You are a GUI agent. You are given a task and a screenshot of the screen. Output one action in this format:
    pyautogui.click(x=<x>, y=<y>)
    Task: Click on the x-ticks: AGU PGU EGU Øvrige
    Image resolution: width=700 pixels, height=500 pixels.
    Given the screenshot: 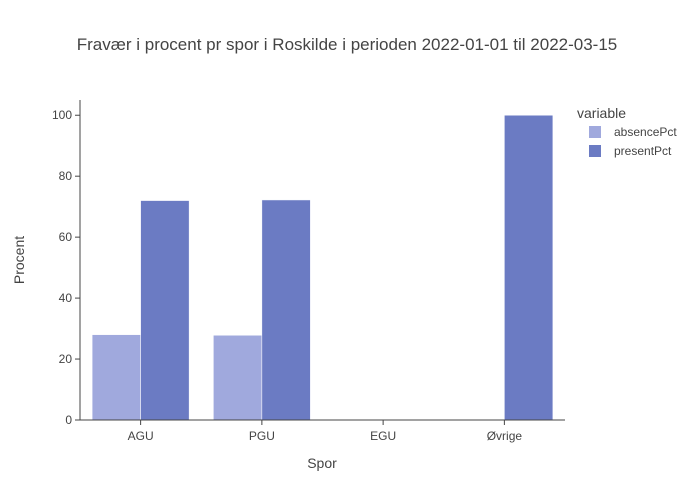 What is the action you would take?
    pyautogui.click(x=325, y=431)
    